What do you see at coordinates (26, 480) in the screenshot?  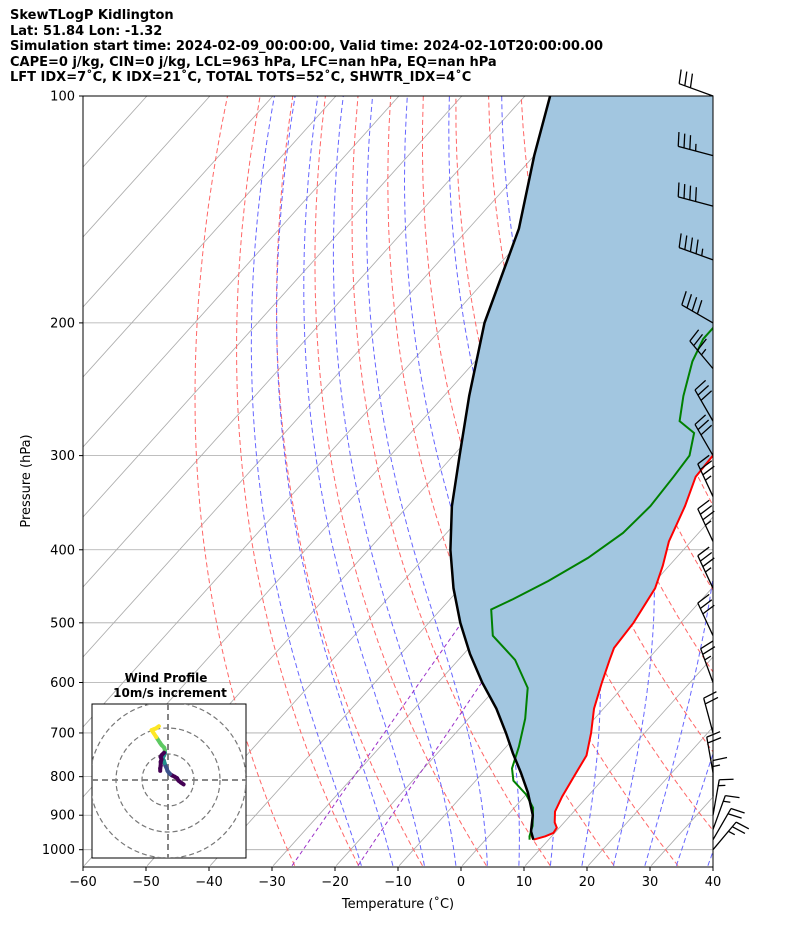 I see `y-axis-label: Pressure (hPa)` at bounding box center [26, 480].